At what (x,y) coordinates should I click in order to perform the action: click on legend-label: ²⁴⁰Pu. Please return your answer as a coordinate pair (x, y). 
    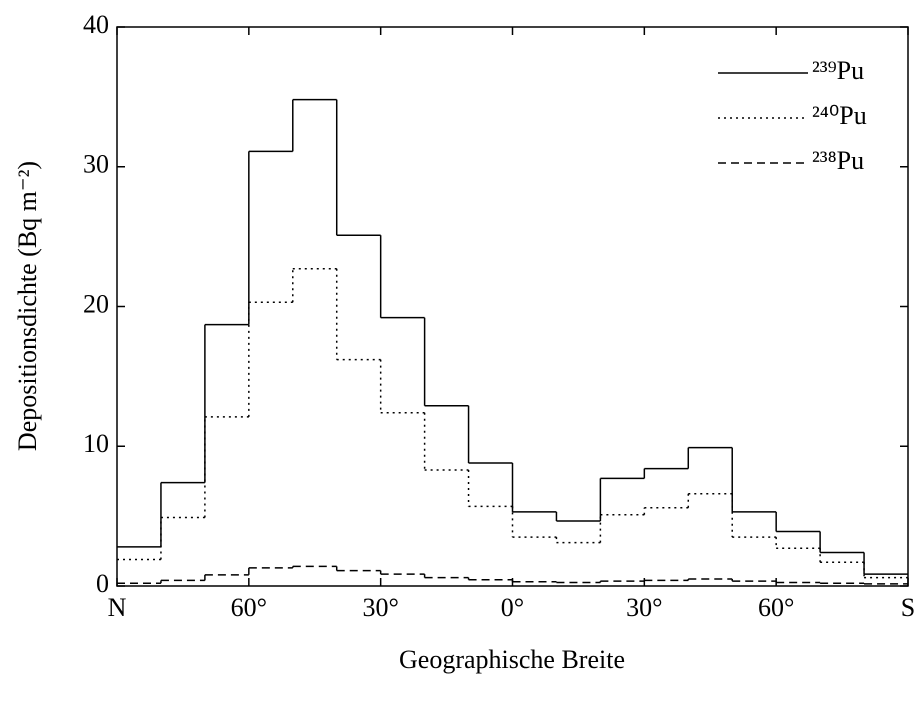
    Looking at the image, I should click on (839, 115).